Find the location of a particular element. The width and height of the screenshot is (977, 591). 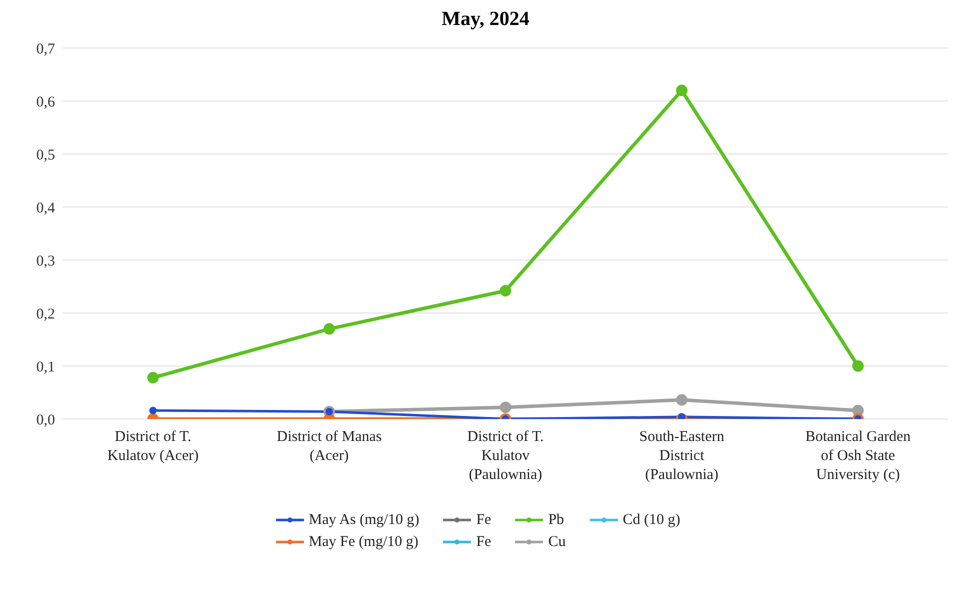

x-tick-label: District of Manas (Acer) is located at coordinates (329, 446).